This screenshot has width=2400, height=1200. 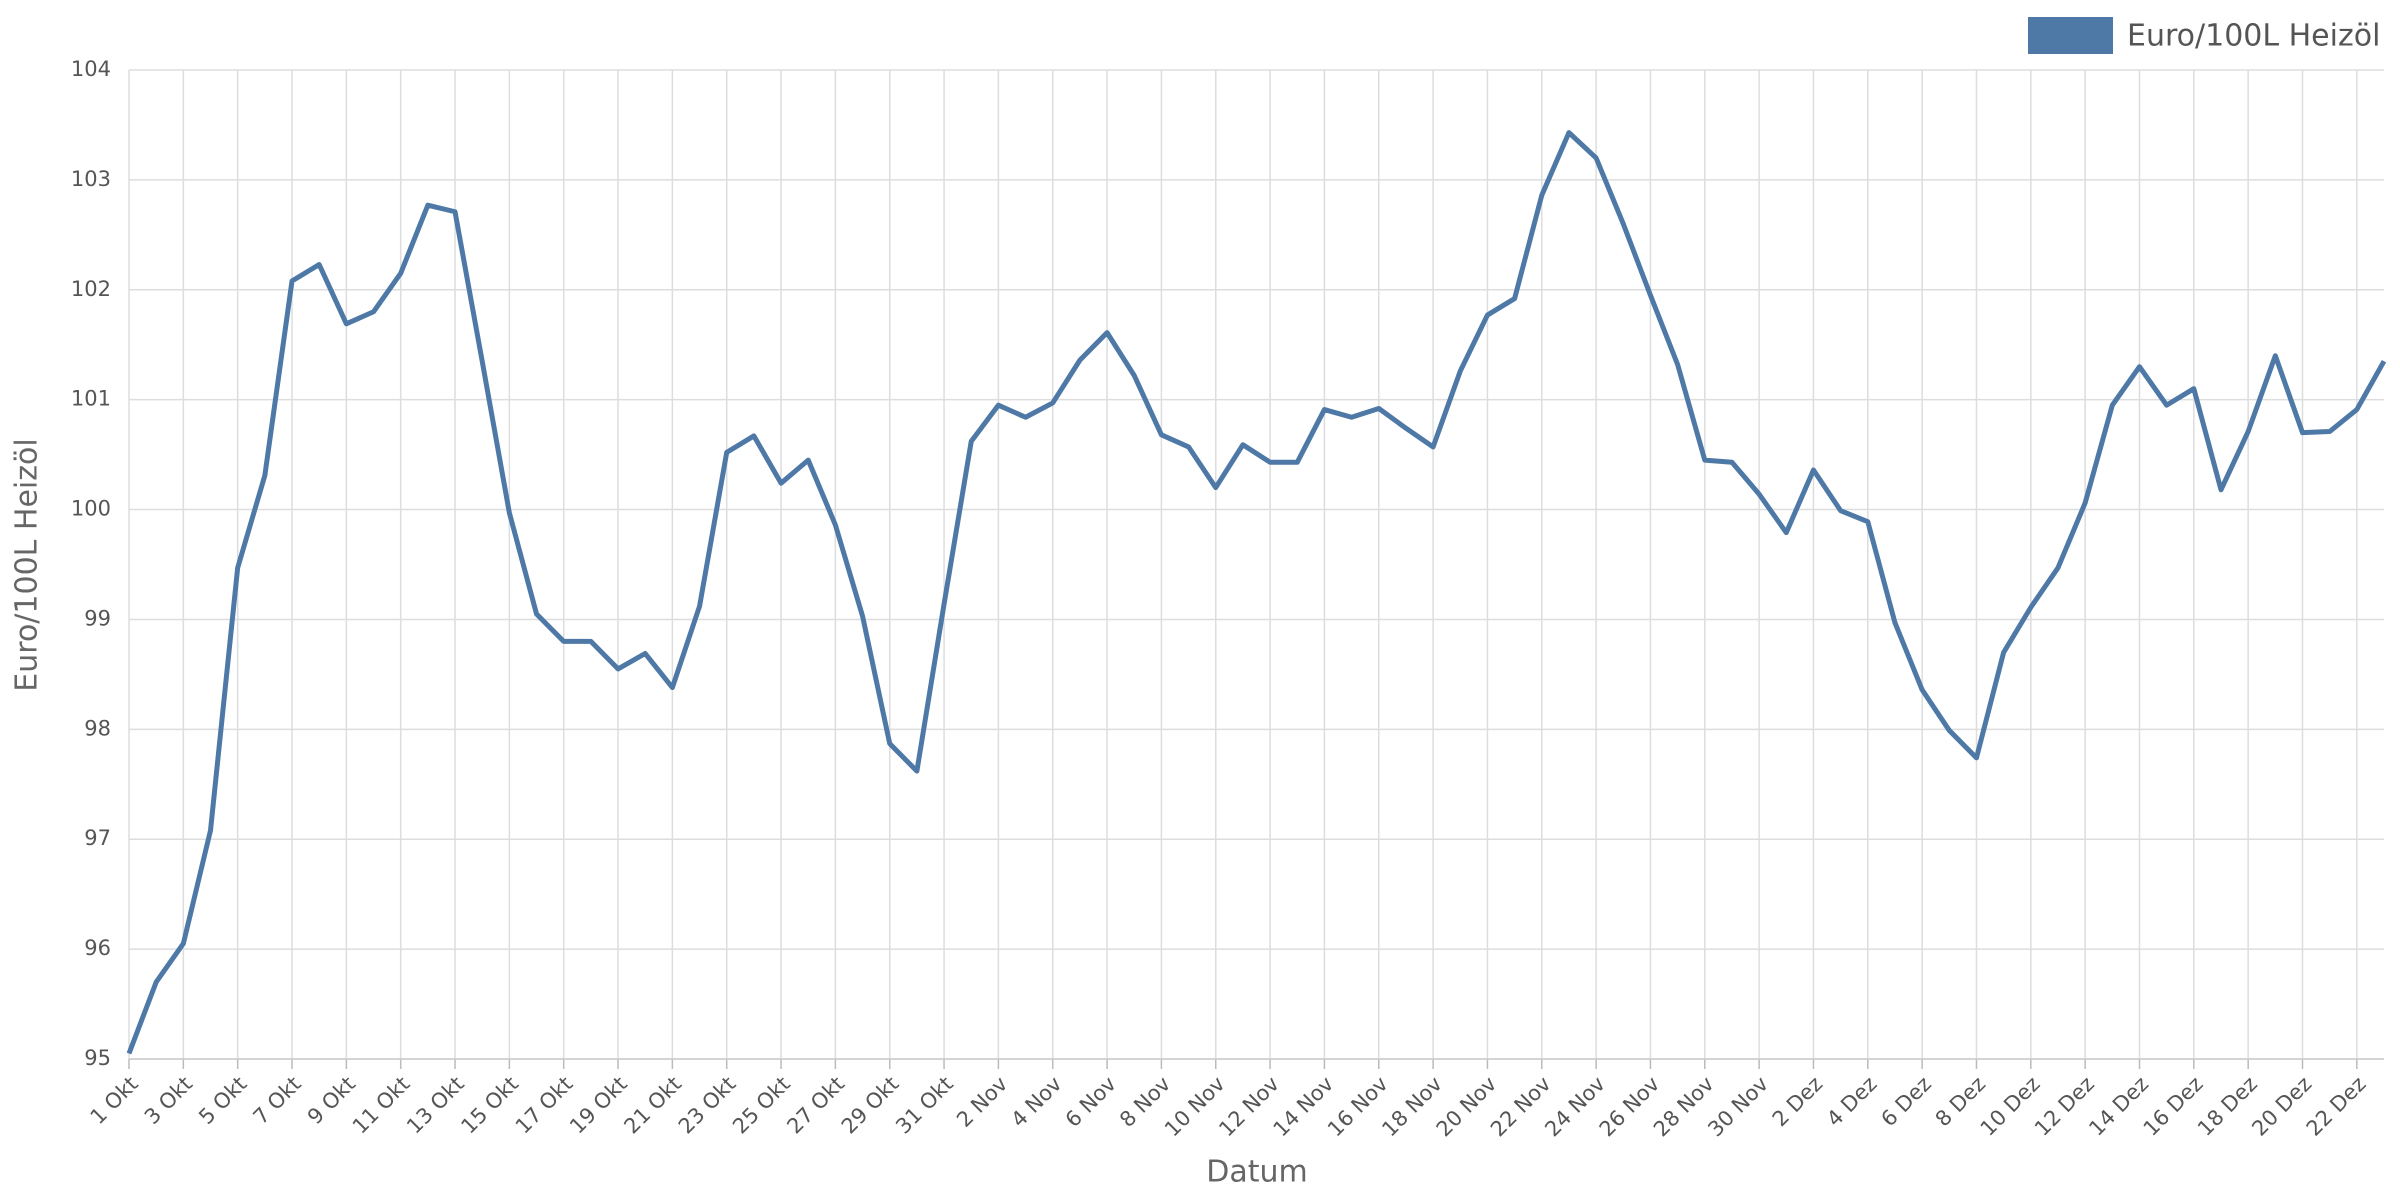 What do you see at coordinates (1358, 1107) in the screenshot?
I see `x-tick-label: 16 Nov` at bounding box center [1358, 1107].